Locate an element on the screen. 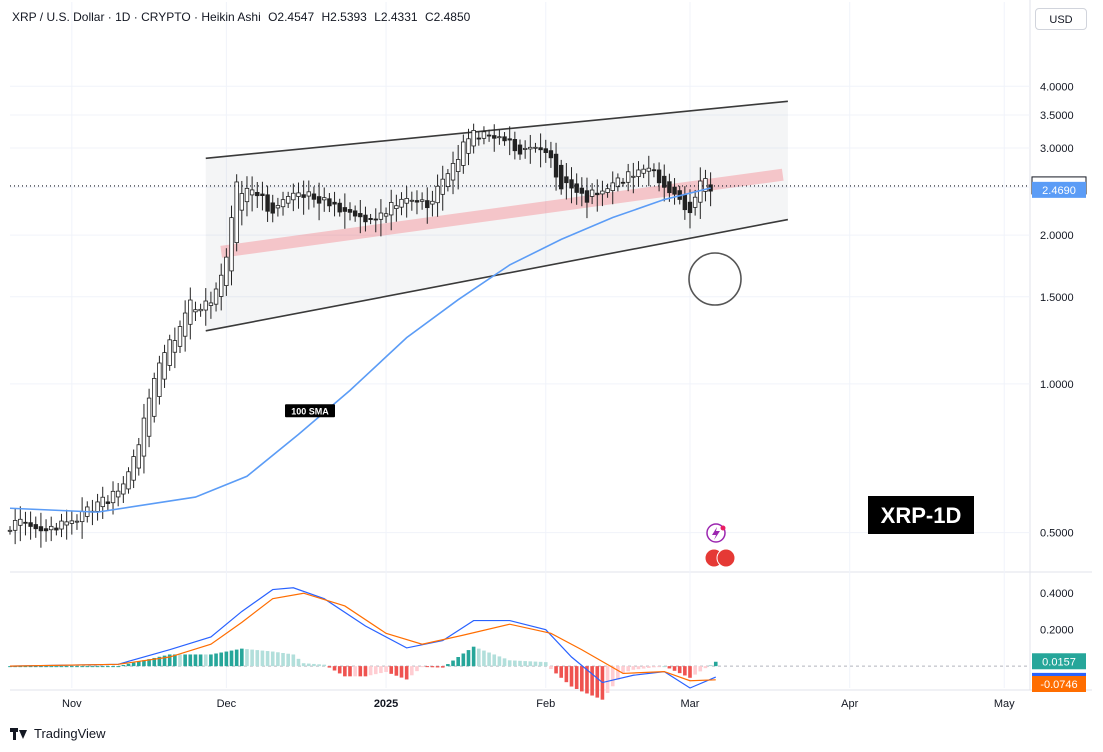 This screenshot has height=752, width=1103. tradingview-logo-icon is located at coordinates (19, 733).